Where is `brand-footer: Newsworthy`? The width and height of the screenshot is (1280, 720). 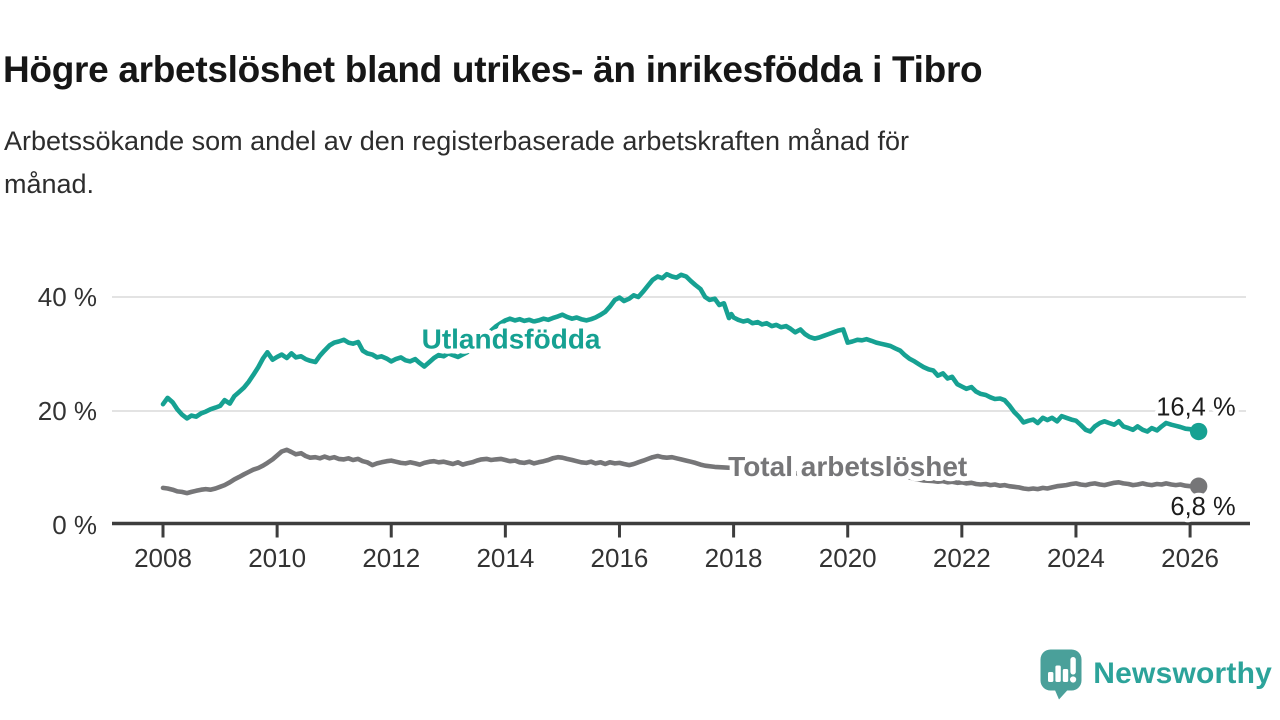
brand-footer: Newsworthy is located at coordinates (1155, 674).